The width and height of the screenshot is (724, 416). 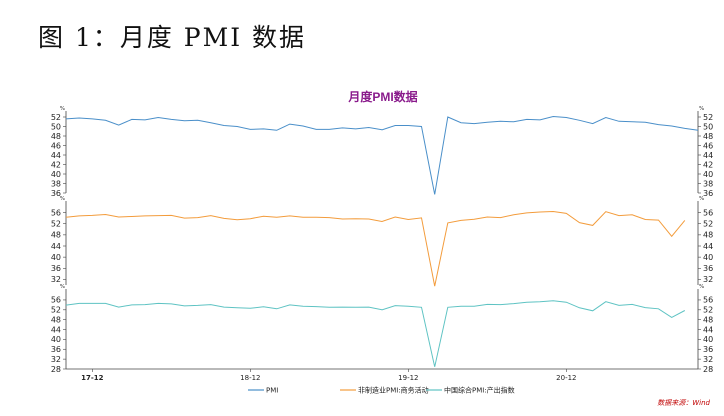 What do you see at coordinates (408, 378) in the screenshot?
I see `x-tick-label: 19-12` at bounding box center [408, 378].